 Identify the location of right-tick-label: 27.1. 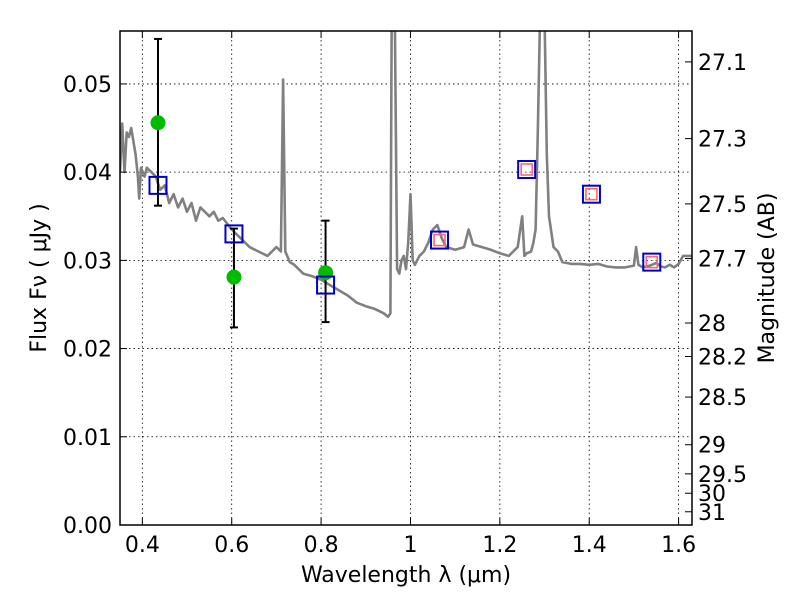
(722, 63).